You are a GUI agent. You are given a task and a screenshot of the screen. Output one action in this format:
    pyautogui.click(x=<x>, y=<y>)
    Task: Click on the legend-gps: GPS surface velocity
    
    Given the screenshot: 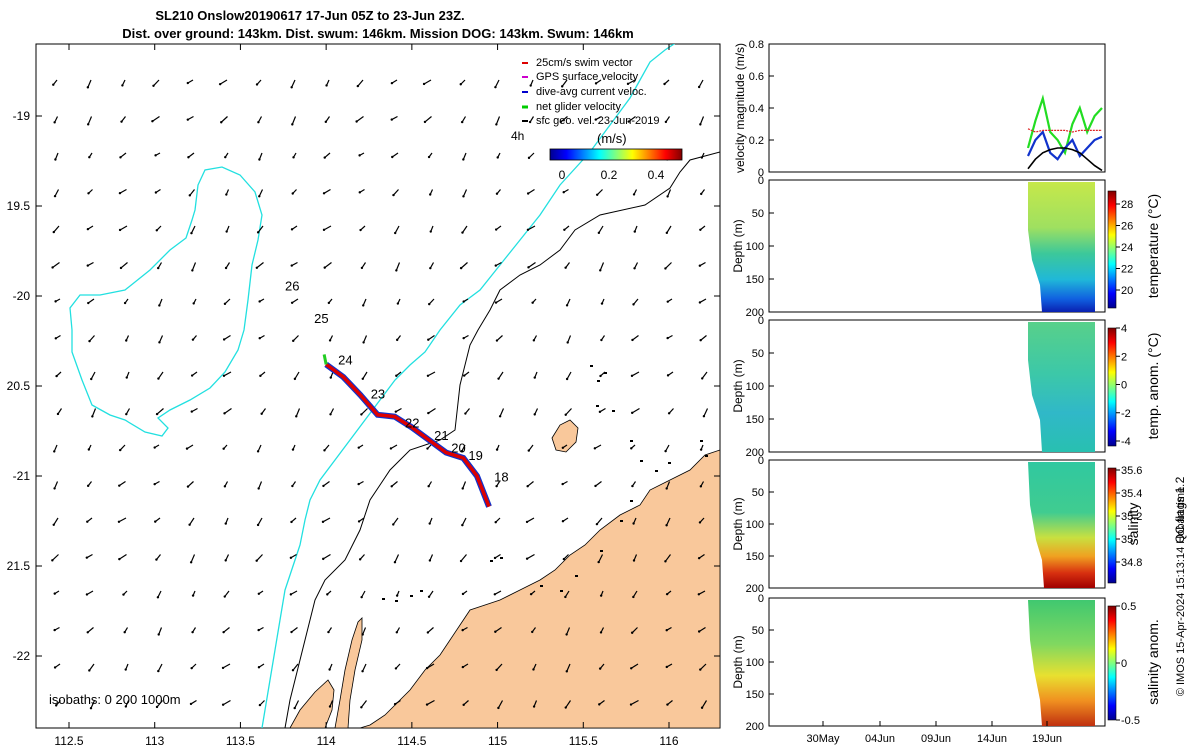 What is the action you would take?
    pyautogui.click(x=587, y=77)
    